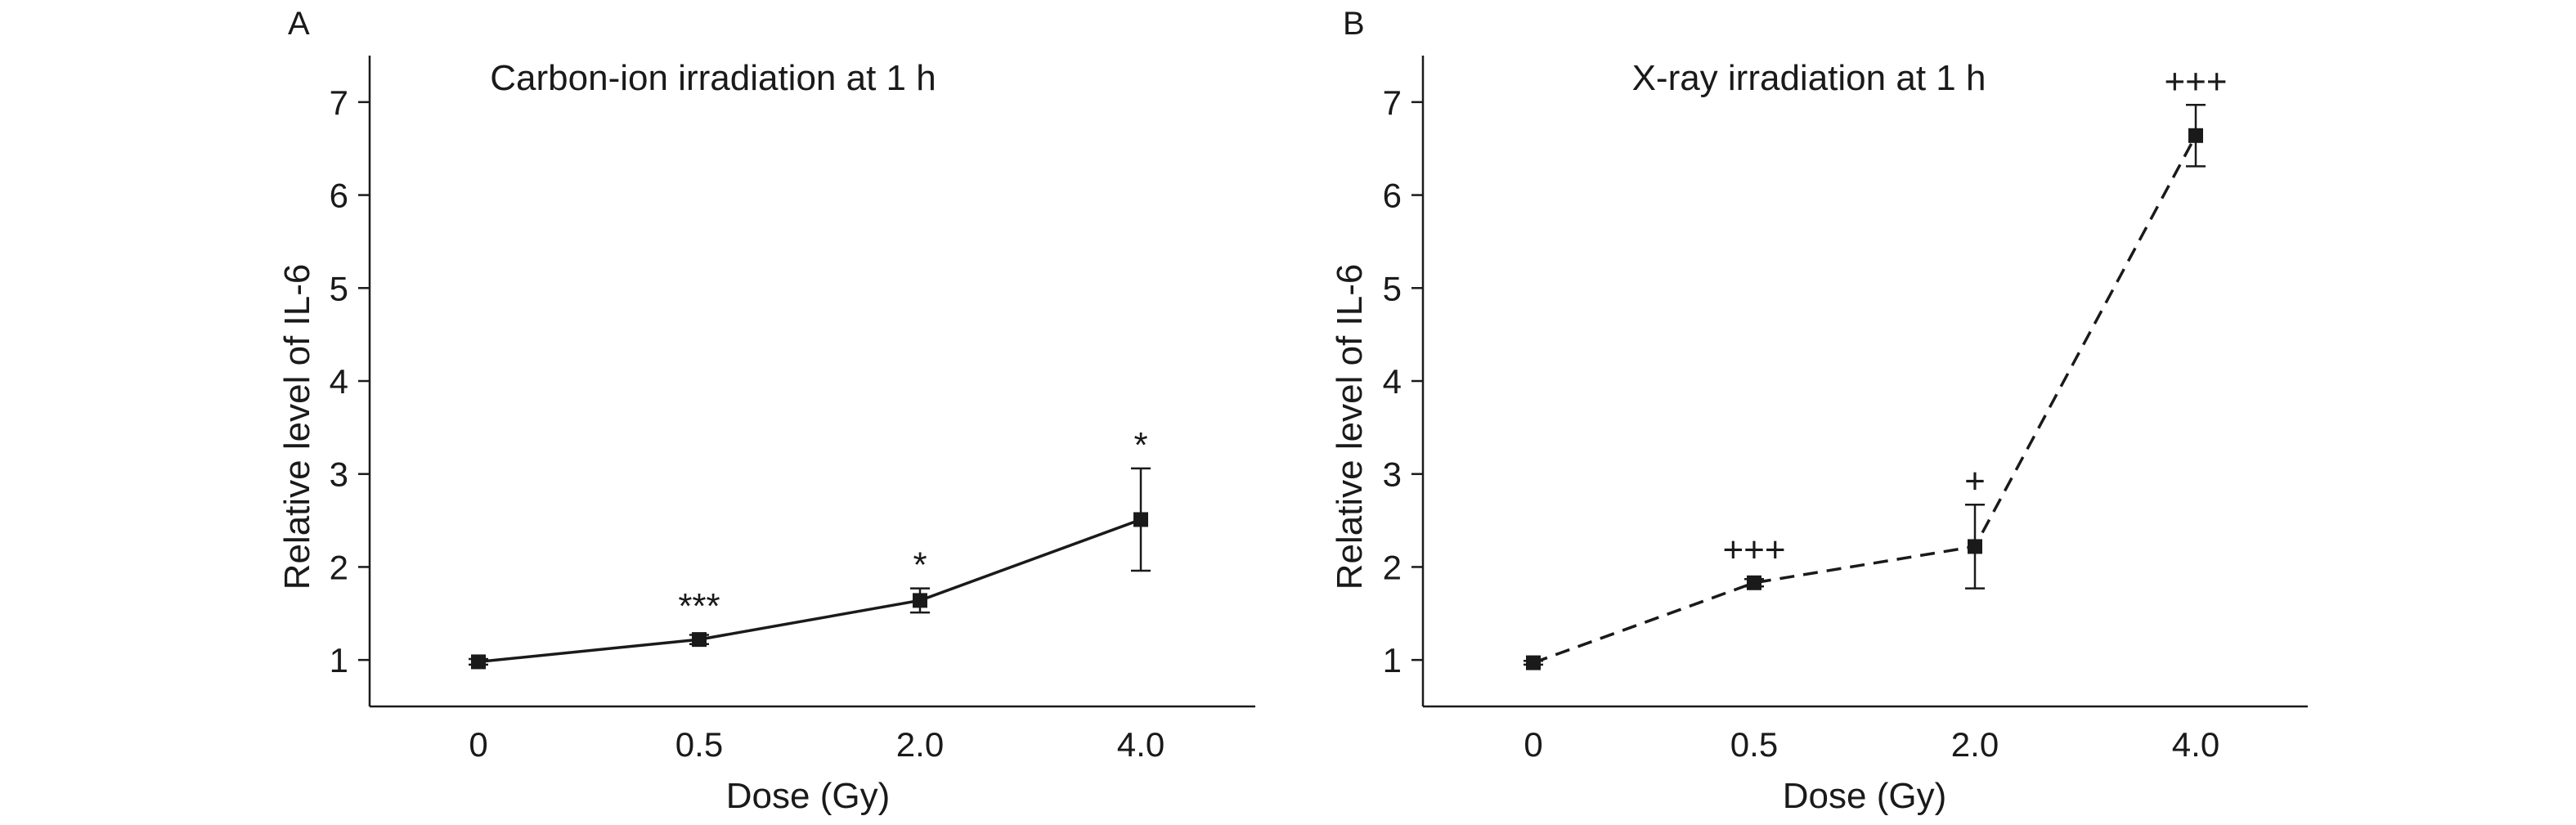  Describe the element at coordinates (339, 196) in the screenshot. I see `panel-a-y-tick-label: 6` at that location.